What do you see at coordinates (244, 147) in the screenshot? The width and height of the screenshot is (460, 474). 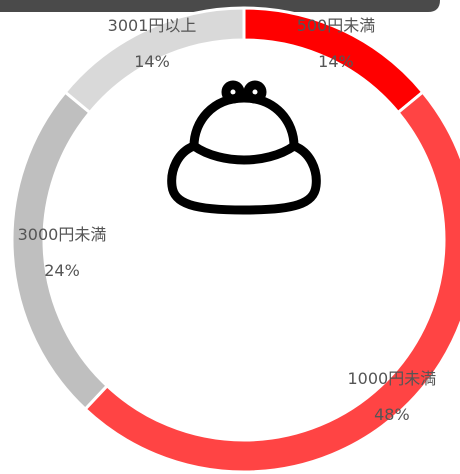 I see `purse-icon` at bounding box center [244, 147].